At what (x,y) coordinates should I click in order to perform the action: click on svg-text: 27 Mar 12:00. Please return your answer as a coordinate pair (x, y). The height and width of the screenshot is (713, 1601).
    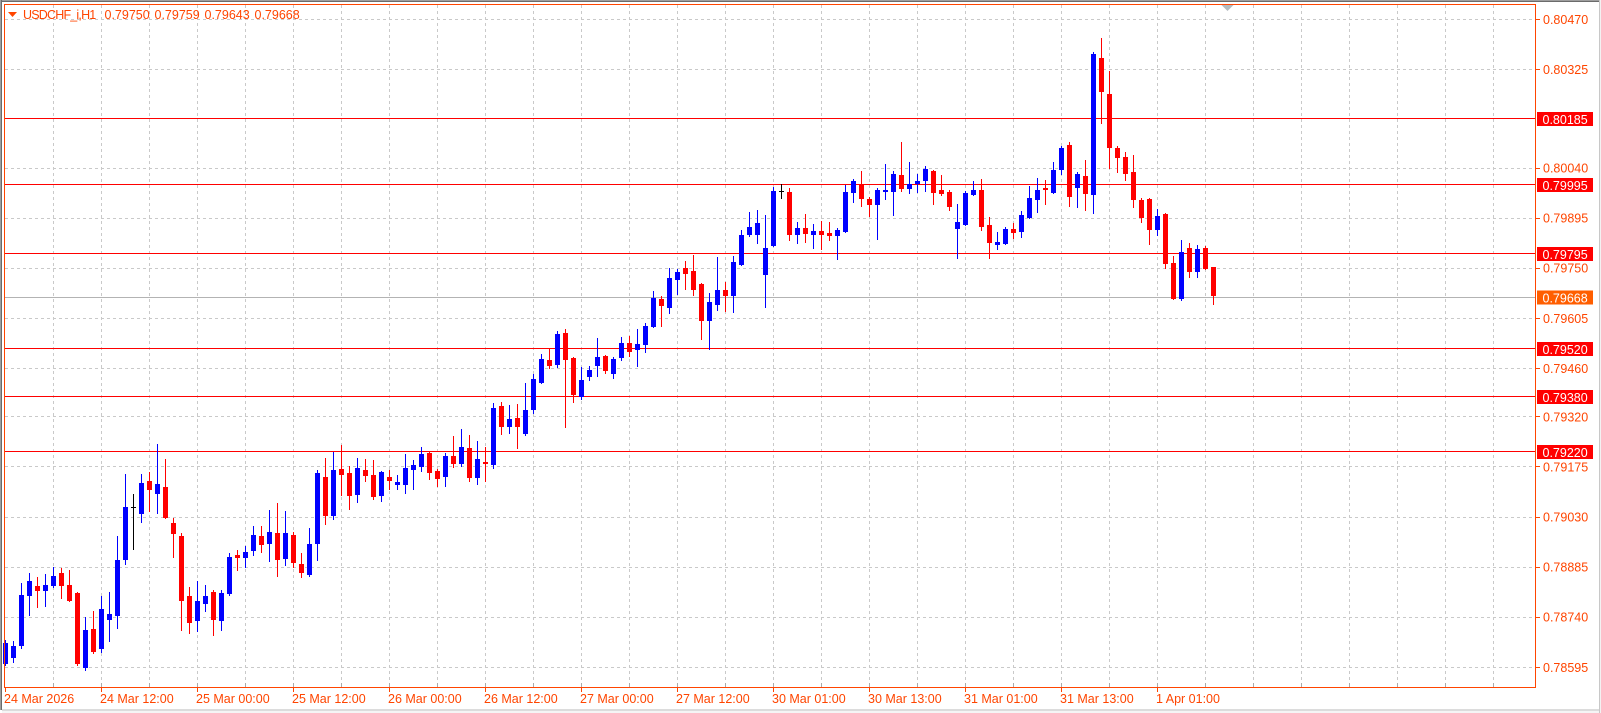
    Looking at the image, I should click on (713, 699).